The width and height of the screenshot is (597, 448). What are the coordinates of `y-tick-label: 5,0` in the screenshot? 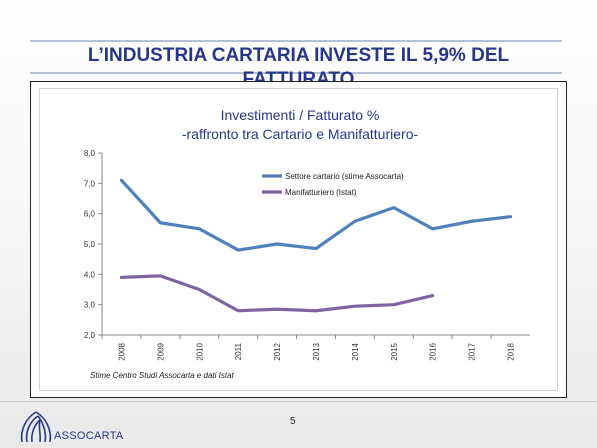 It's located at (90, 244).